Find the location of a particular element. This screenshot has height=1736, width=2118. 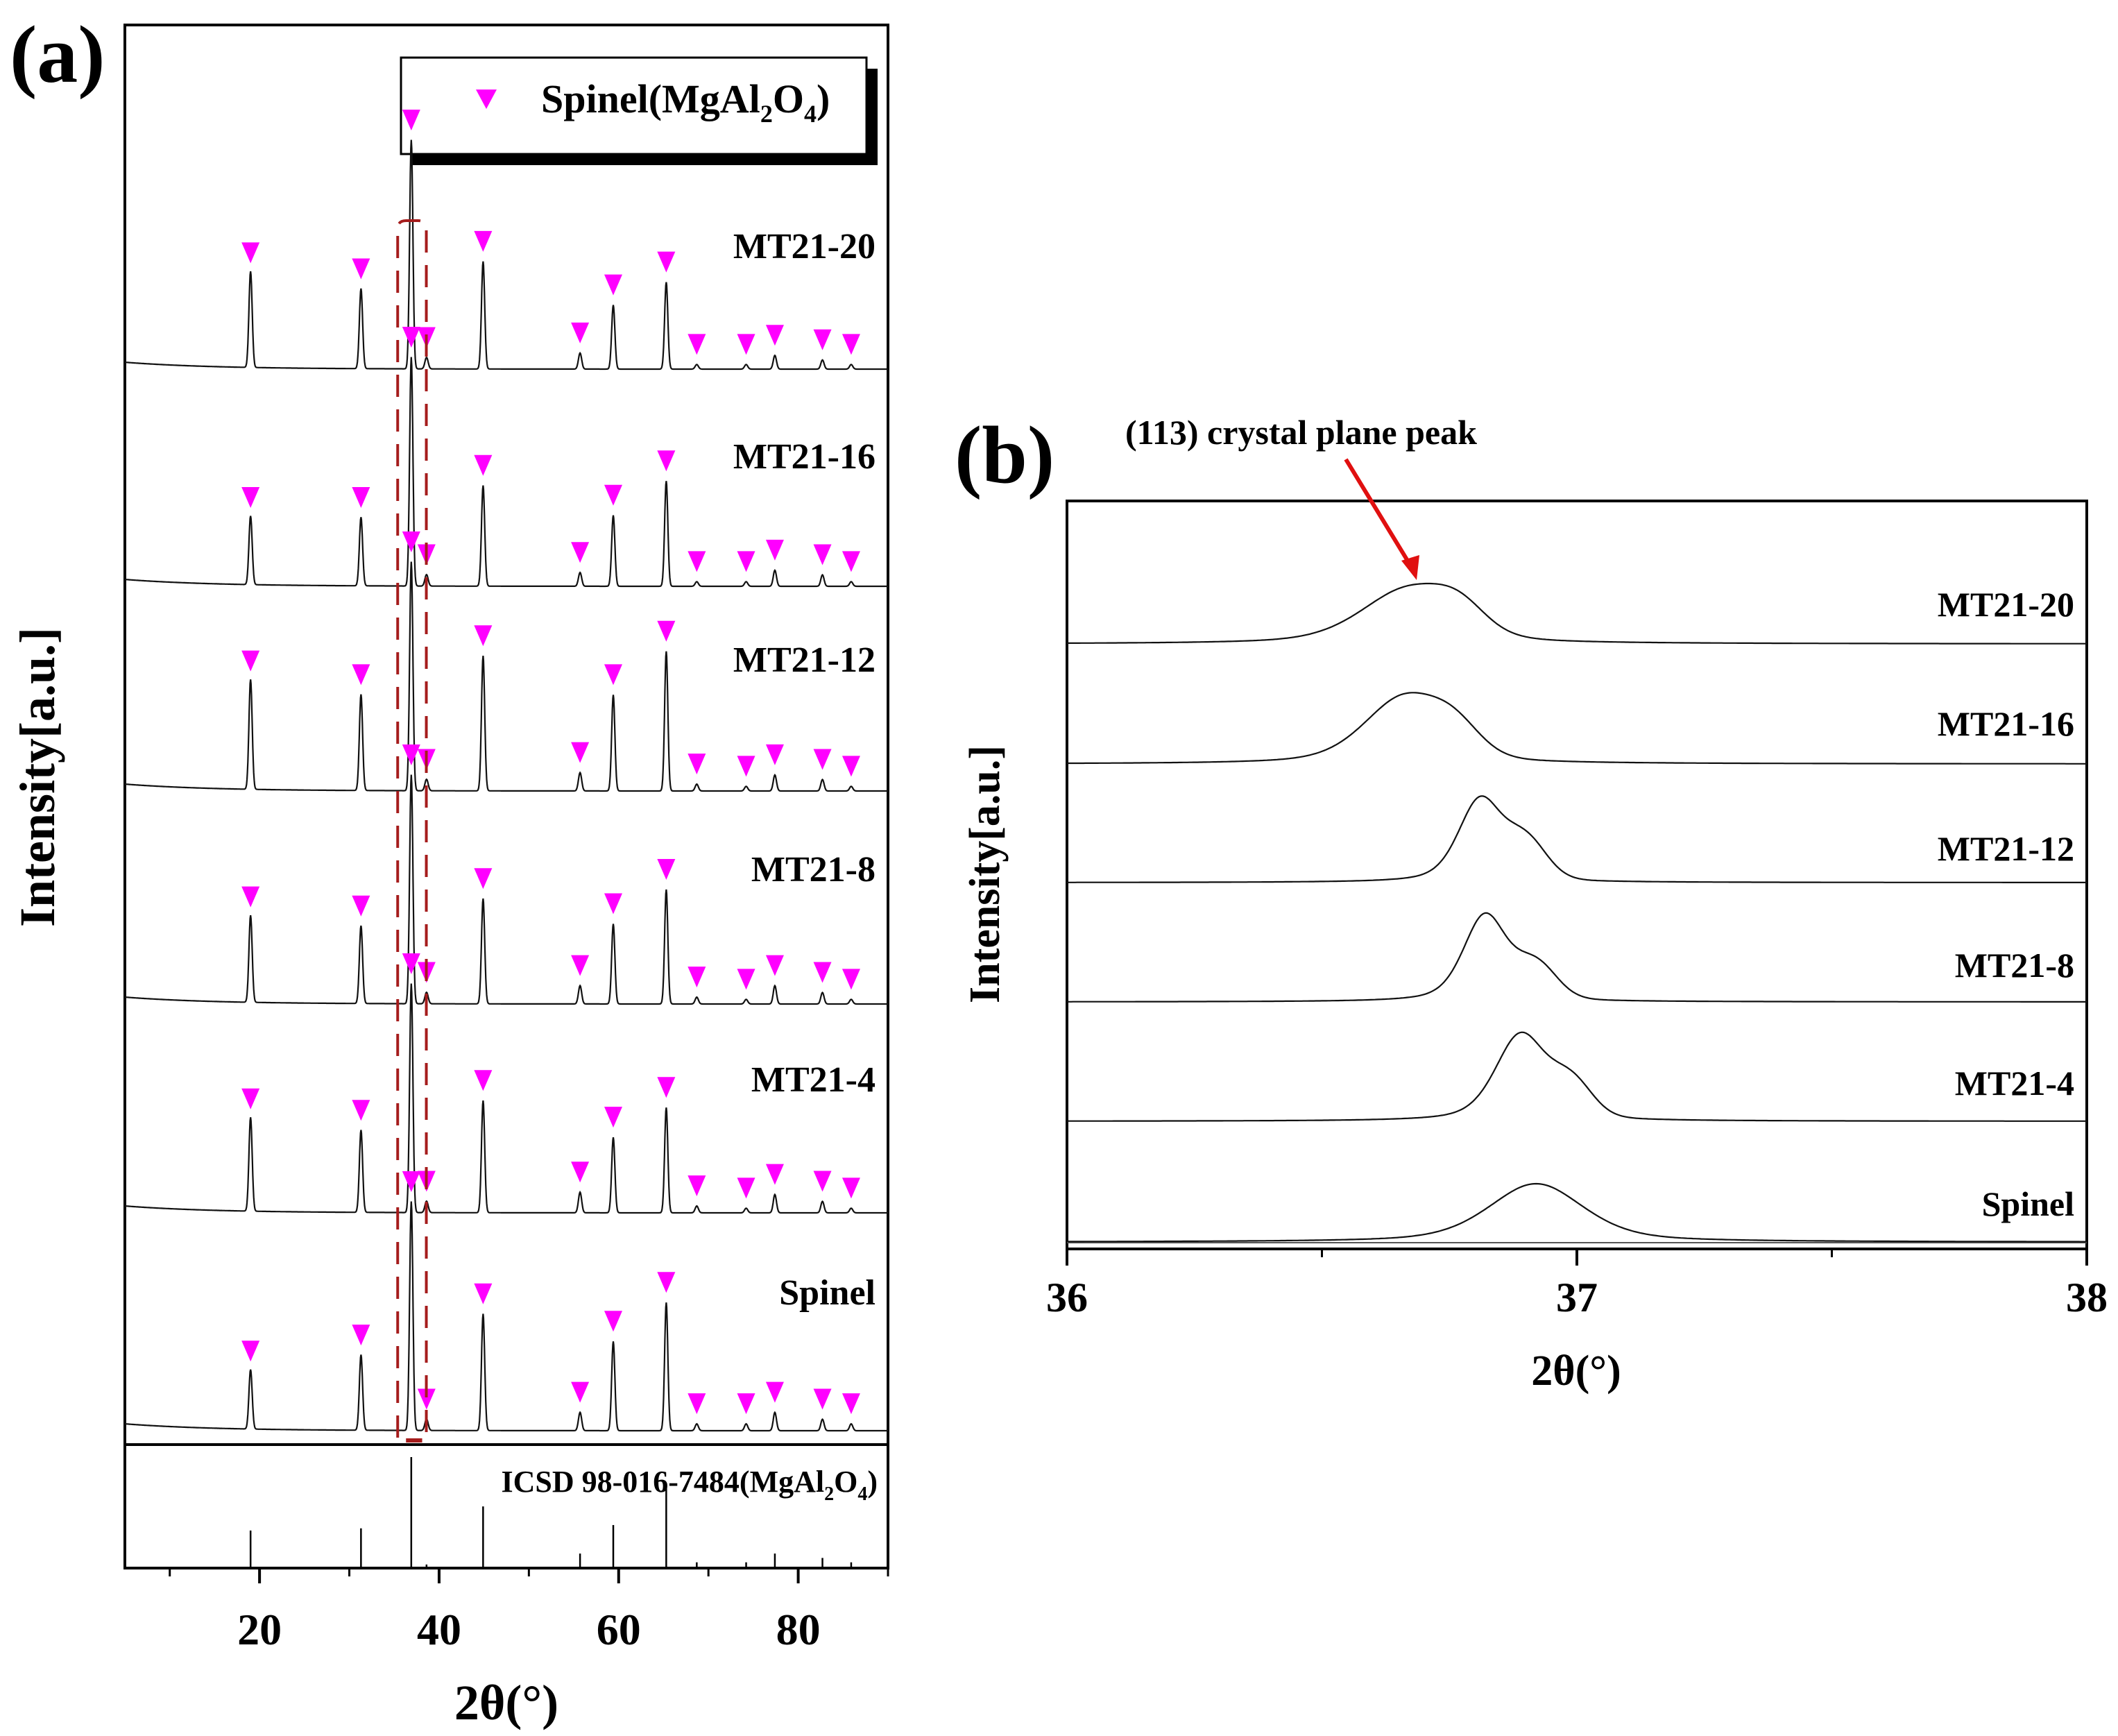

series-label: MT21-8 is located at coordinates (2014, 965).